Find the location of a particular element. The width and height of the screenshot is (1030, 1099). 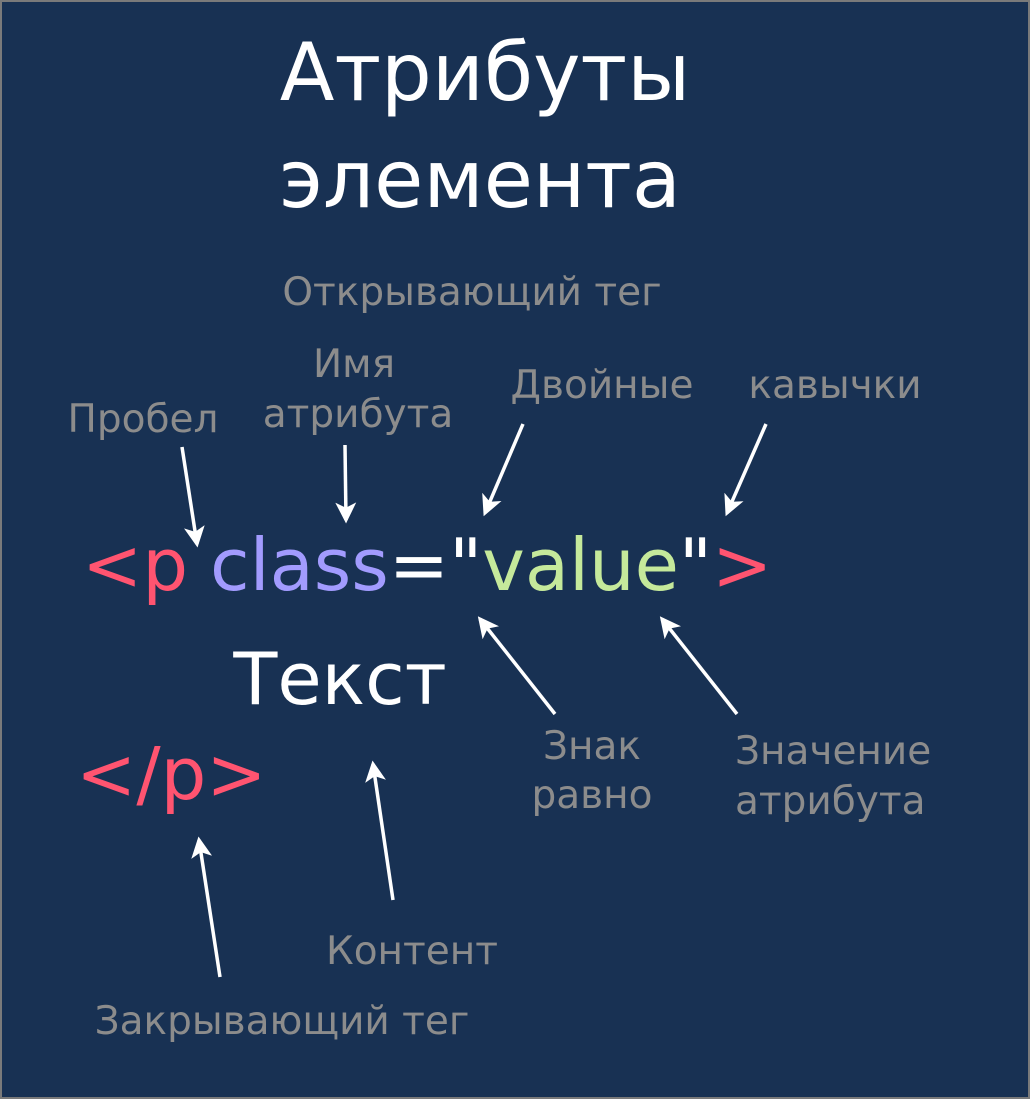

label-equals-1: Знак is located at coordinates (592, 746).